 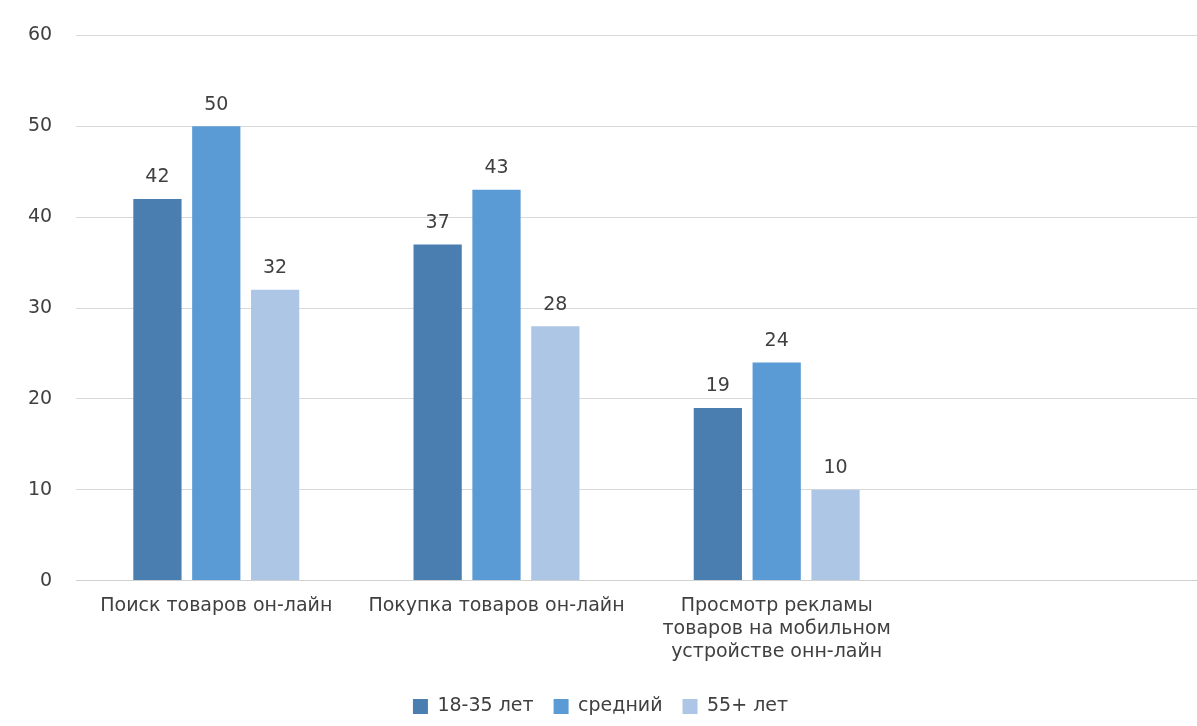 I want to click on y-tick-label: 0, so click(x=46, y=578).